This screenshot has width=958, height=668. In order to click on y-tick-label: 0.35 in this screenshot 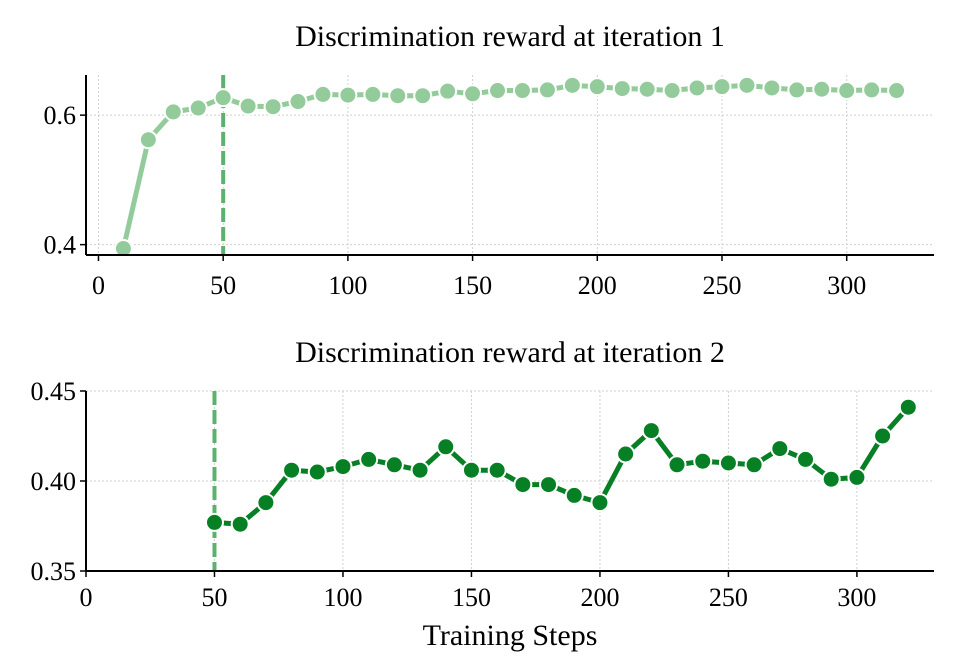, I will do `click(54, 571)`.